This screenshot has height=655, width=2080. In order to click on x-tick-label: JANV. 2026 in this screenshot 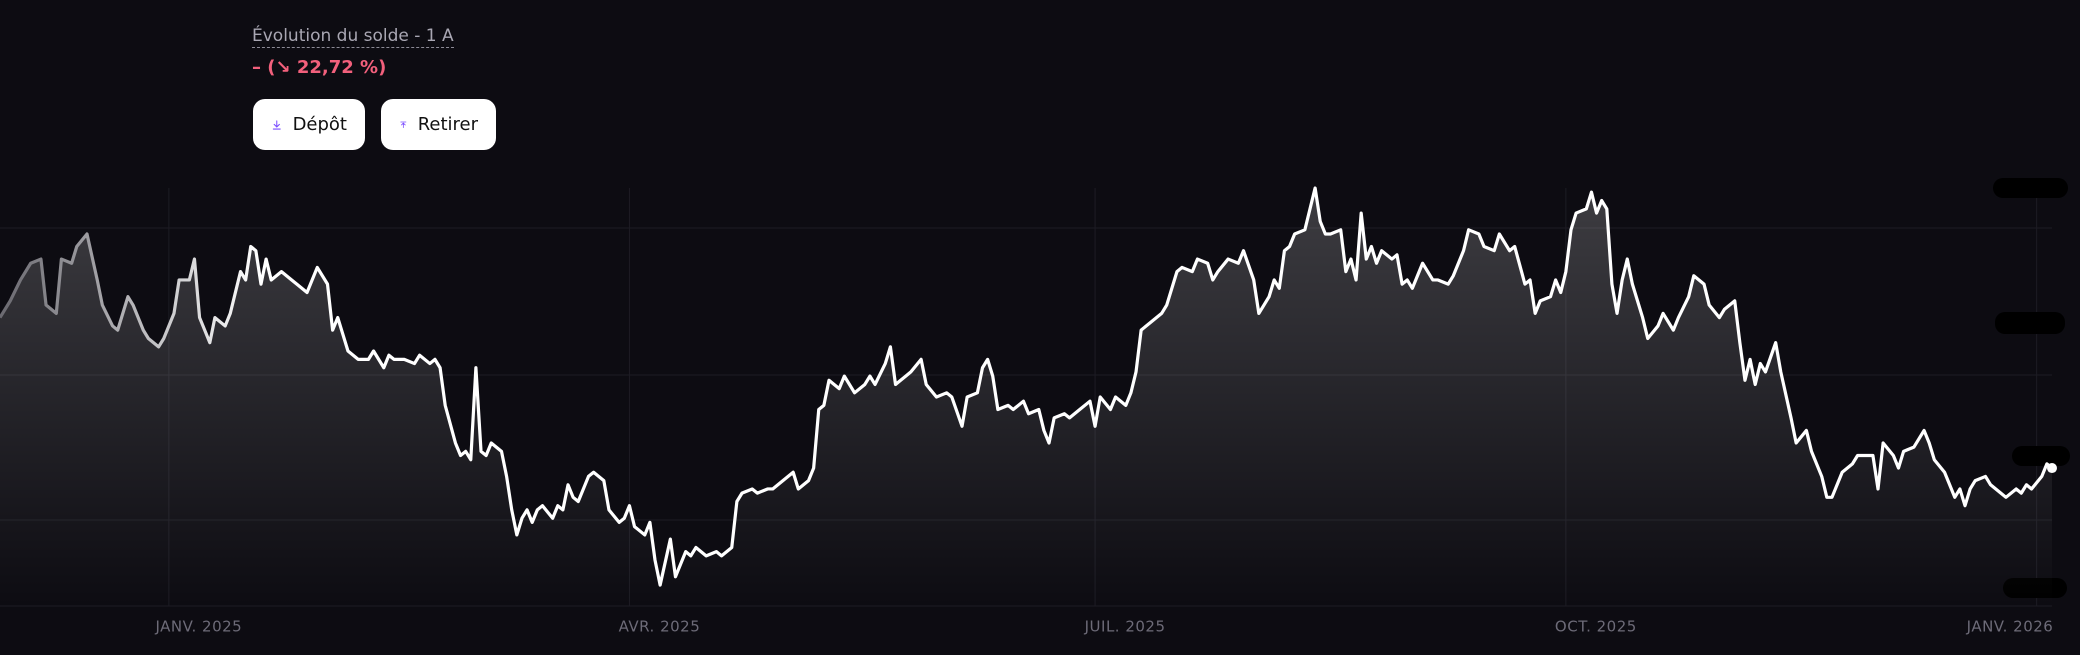, I will do `click(2010, 627)`.